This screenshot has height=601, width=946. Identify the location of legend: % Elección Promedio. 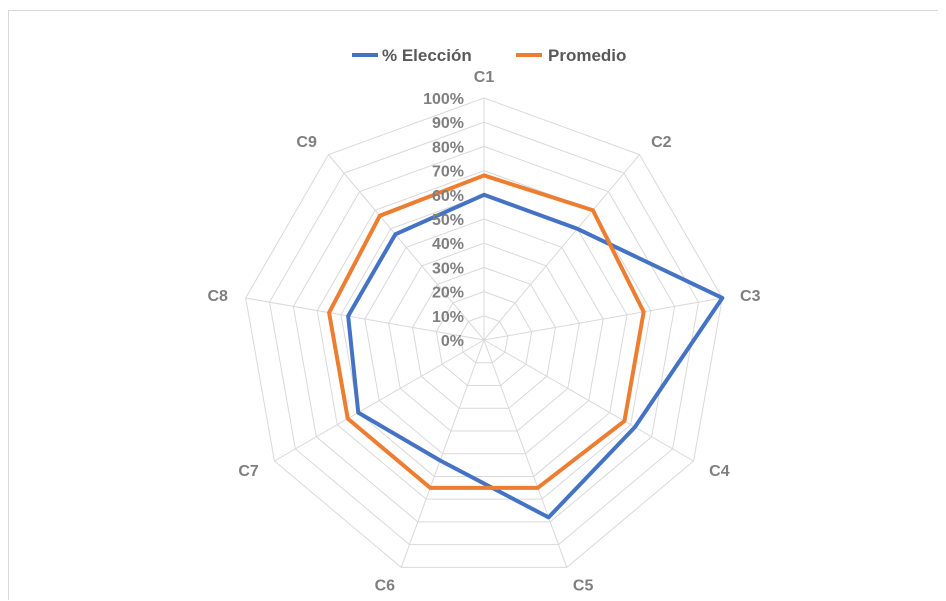
(489, 55).